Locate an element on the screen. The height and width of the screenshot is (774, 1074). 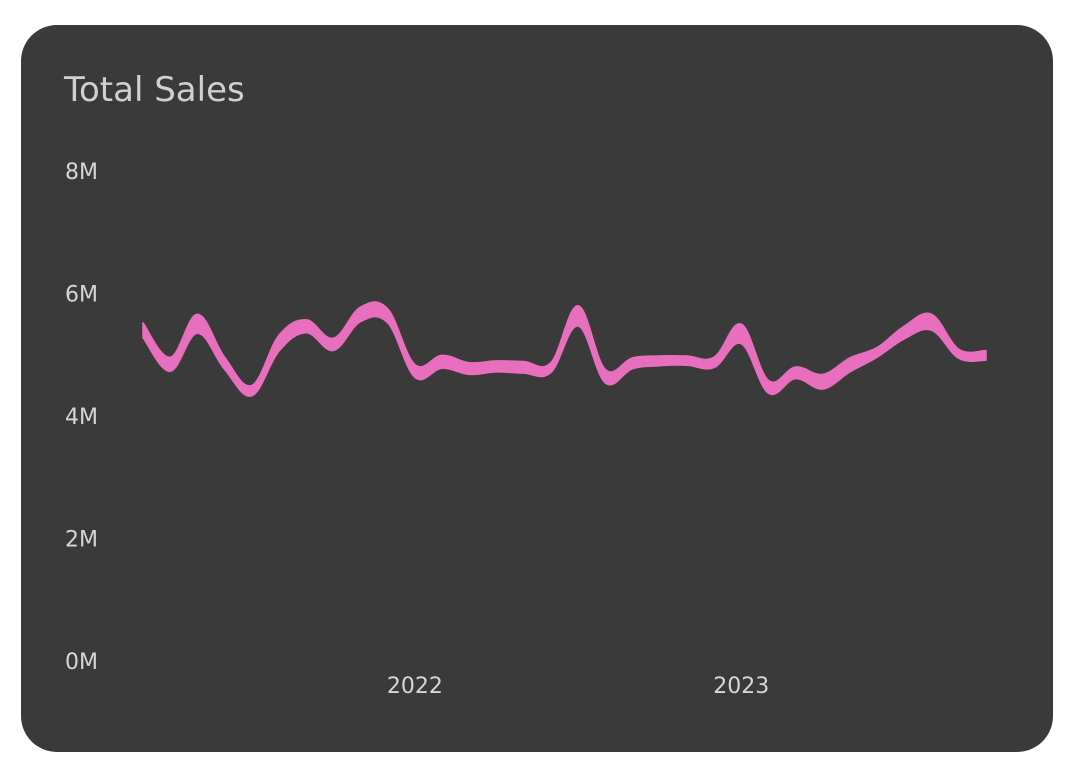
y-tick-label: 8M is located at coordinates (81, 172).